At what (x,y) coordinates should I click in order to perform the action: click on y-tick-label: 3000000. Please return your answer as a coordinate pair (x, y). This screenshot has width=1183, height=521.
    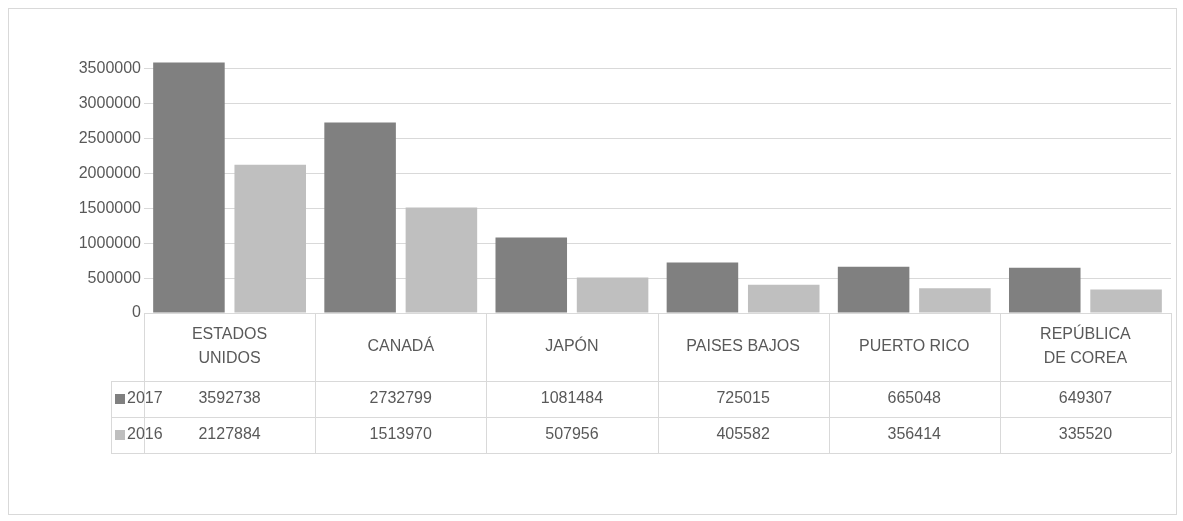
    Looking at the image, I should click on (110, 103).